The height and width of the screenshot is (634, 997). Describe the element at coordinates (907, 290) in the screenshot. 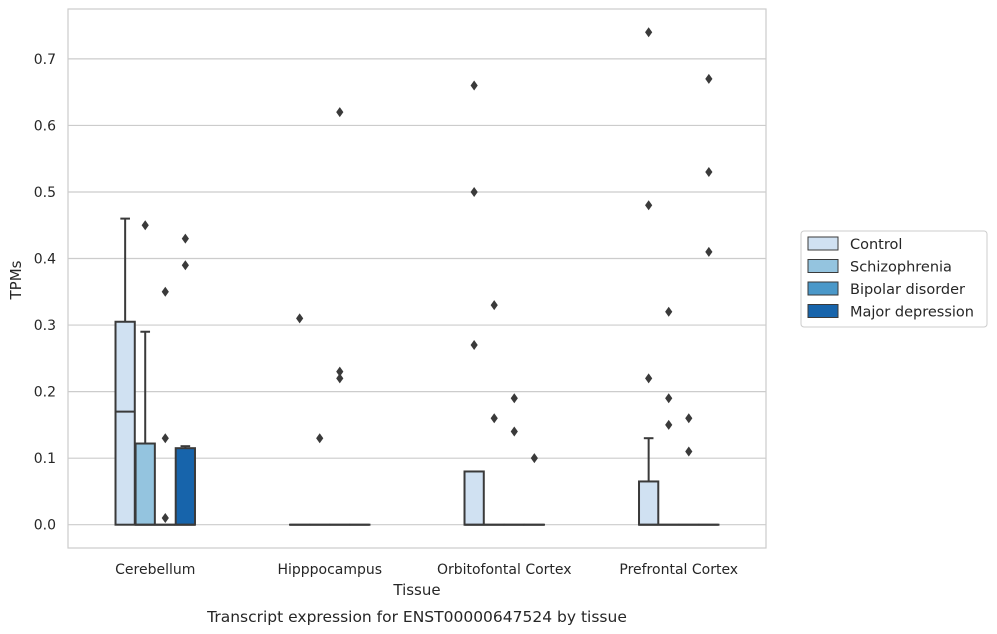

I see `legend-label: Bipolar disorder` at that location.